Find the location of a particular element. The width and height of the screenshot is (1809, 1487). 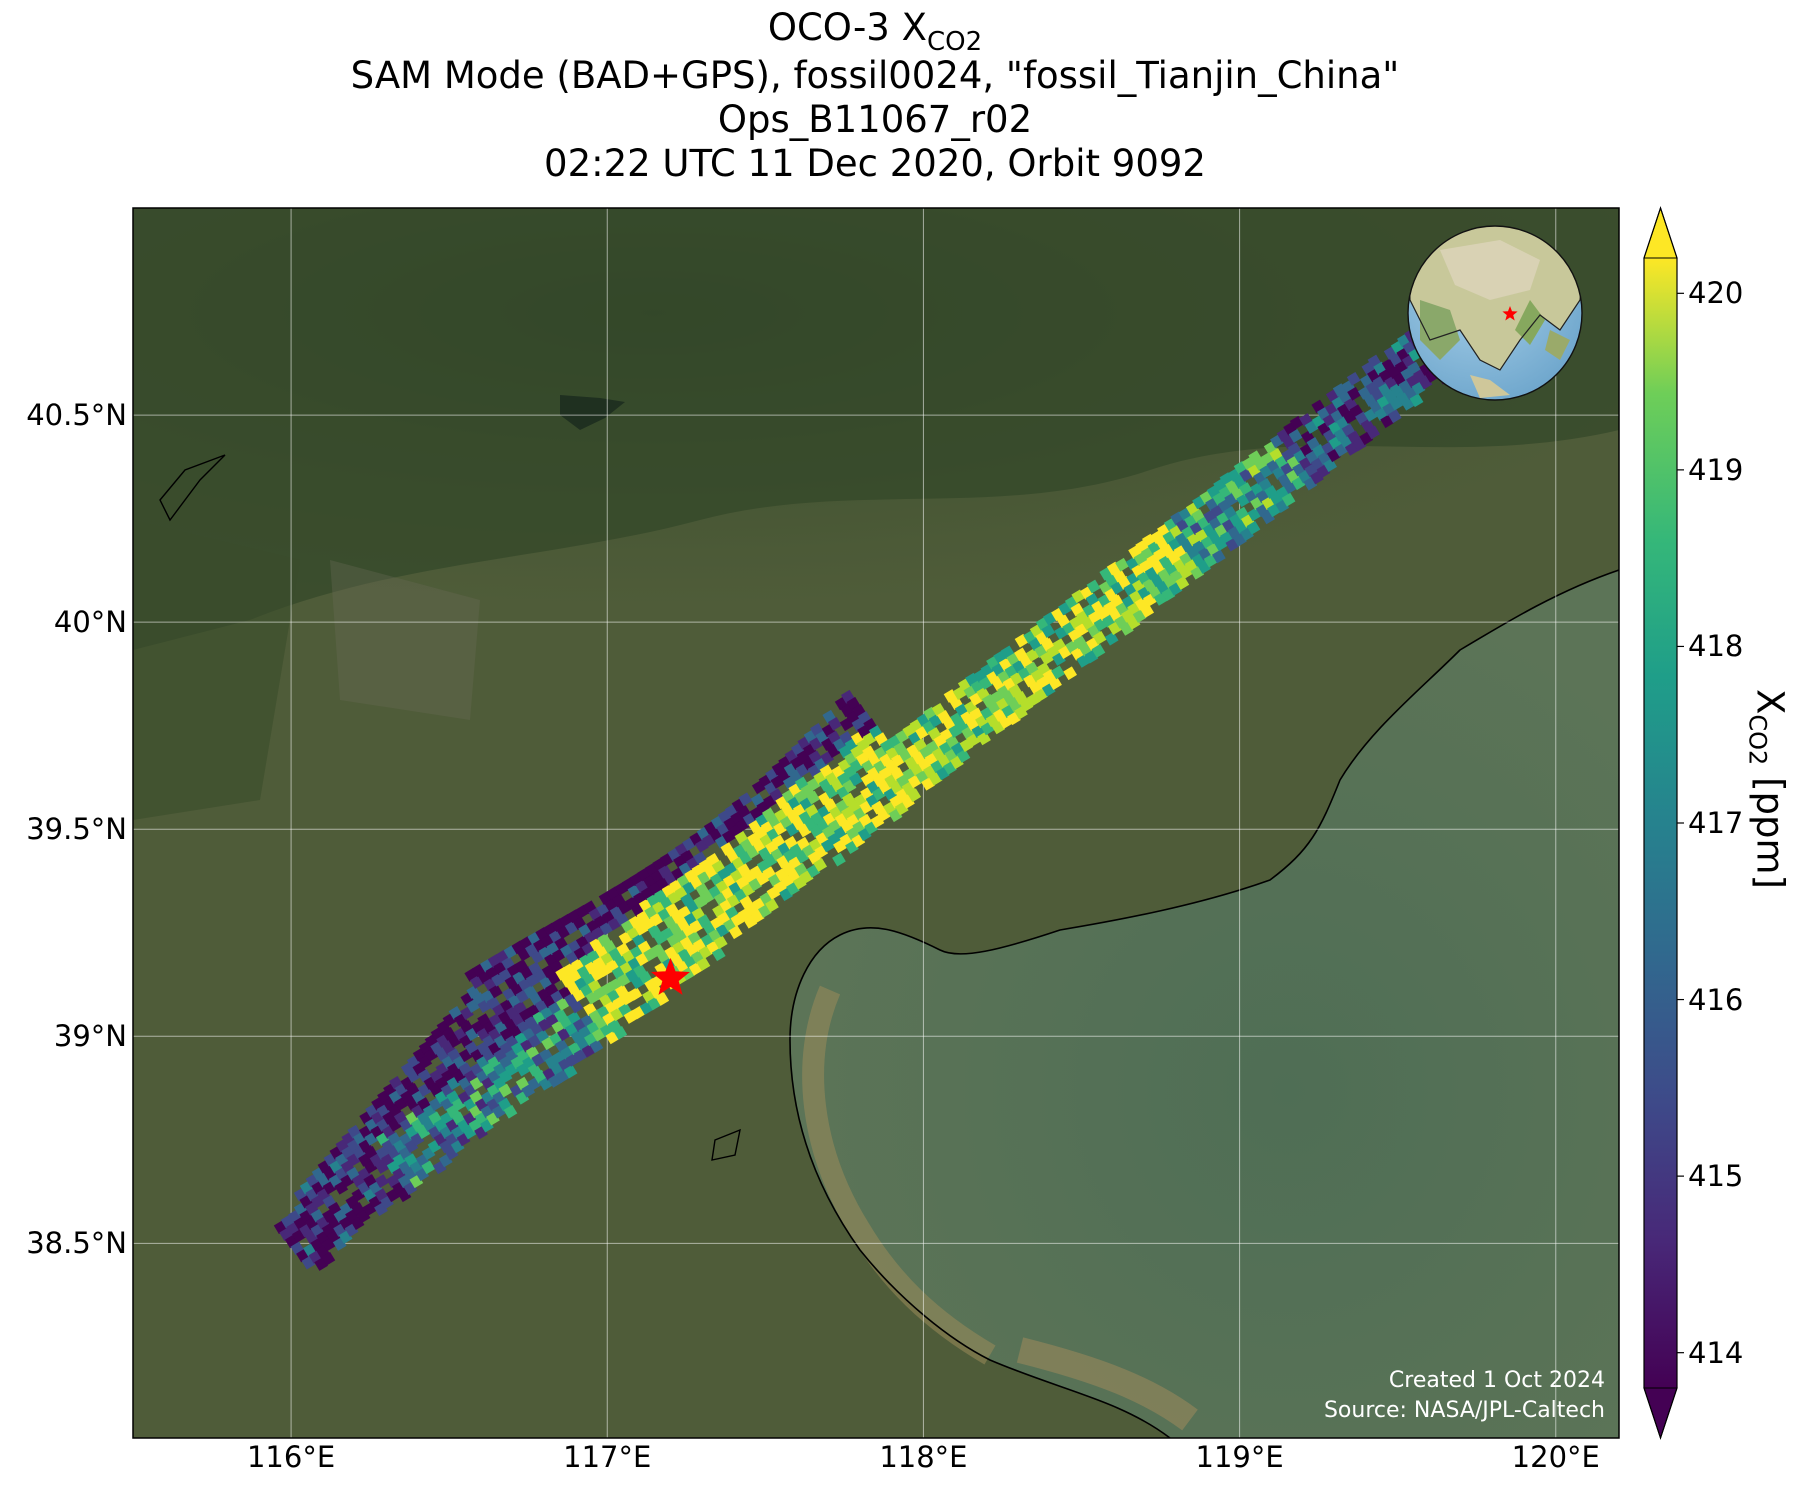

title-line-3: Ops_B11067_r02 is located at coordinates (875, 119).